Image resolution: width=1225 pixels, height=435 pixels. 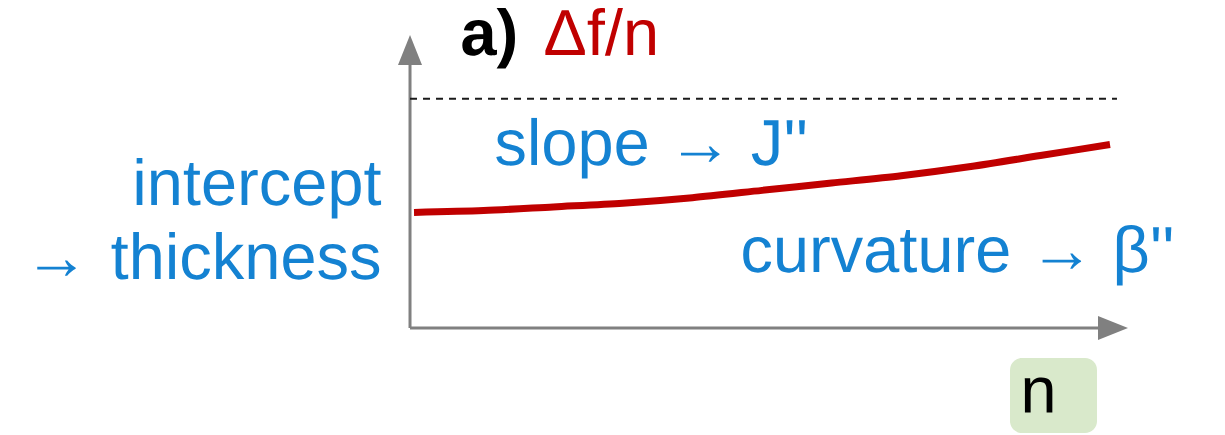 What do you see at coordinates (650, 148) in the screenshot?
I see `annotation: slope → J''` at bounding box center [650, 148].